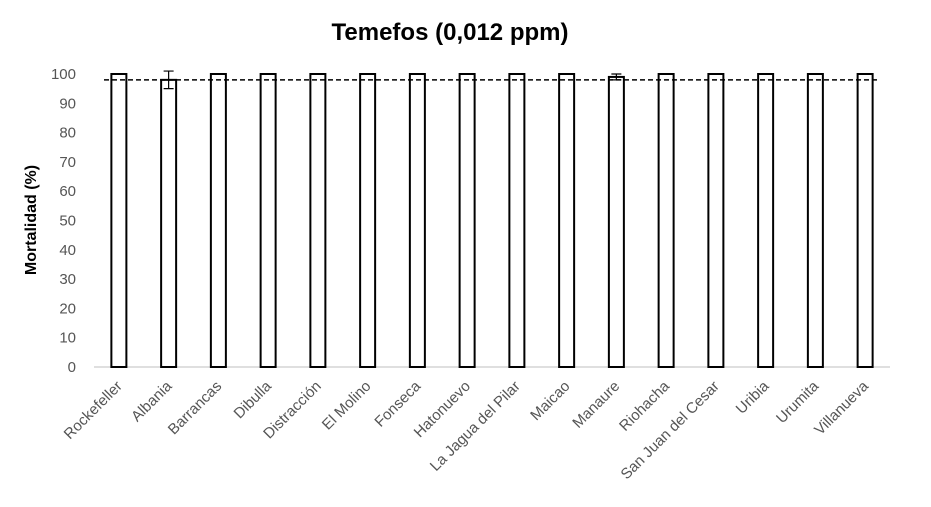 The height and width of the screenshot is (507, 931). Describe the element at coordinates (67, 103) in the screenshot. I see `y-tick-label: 90` at that location.